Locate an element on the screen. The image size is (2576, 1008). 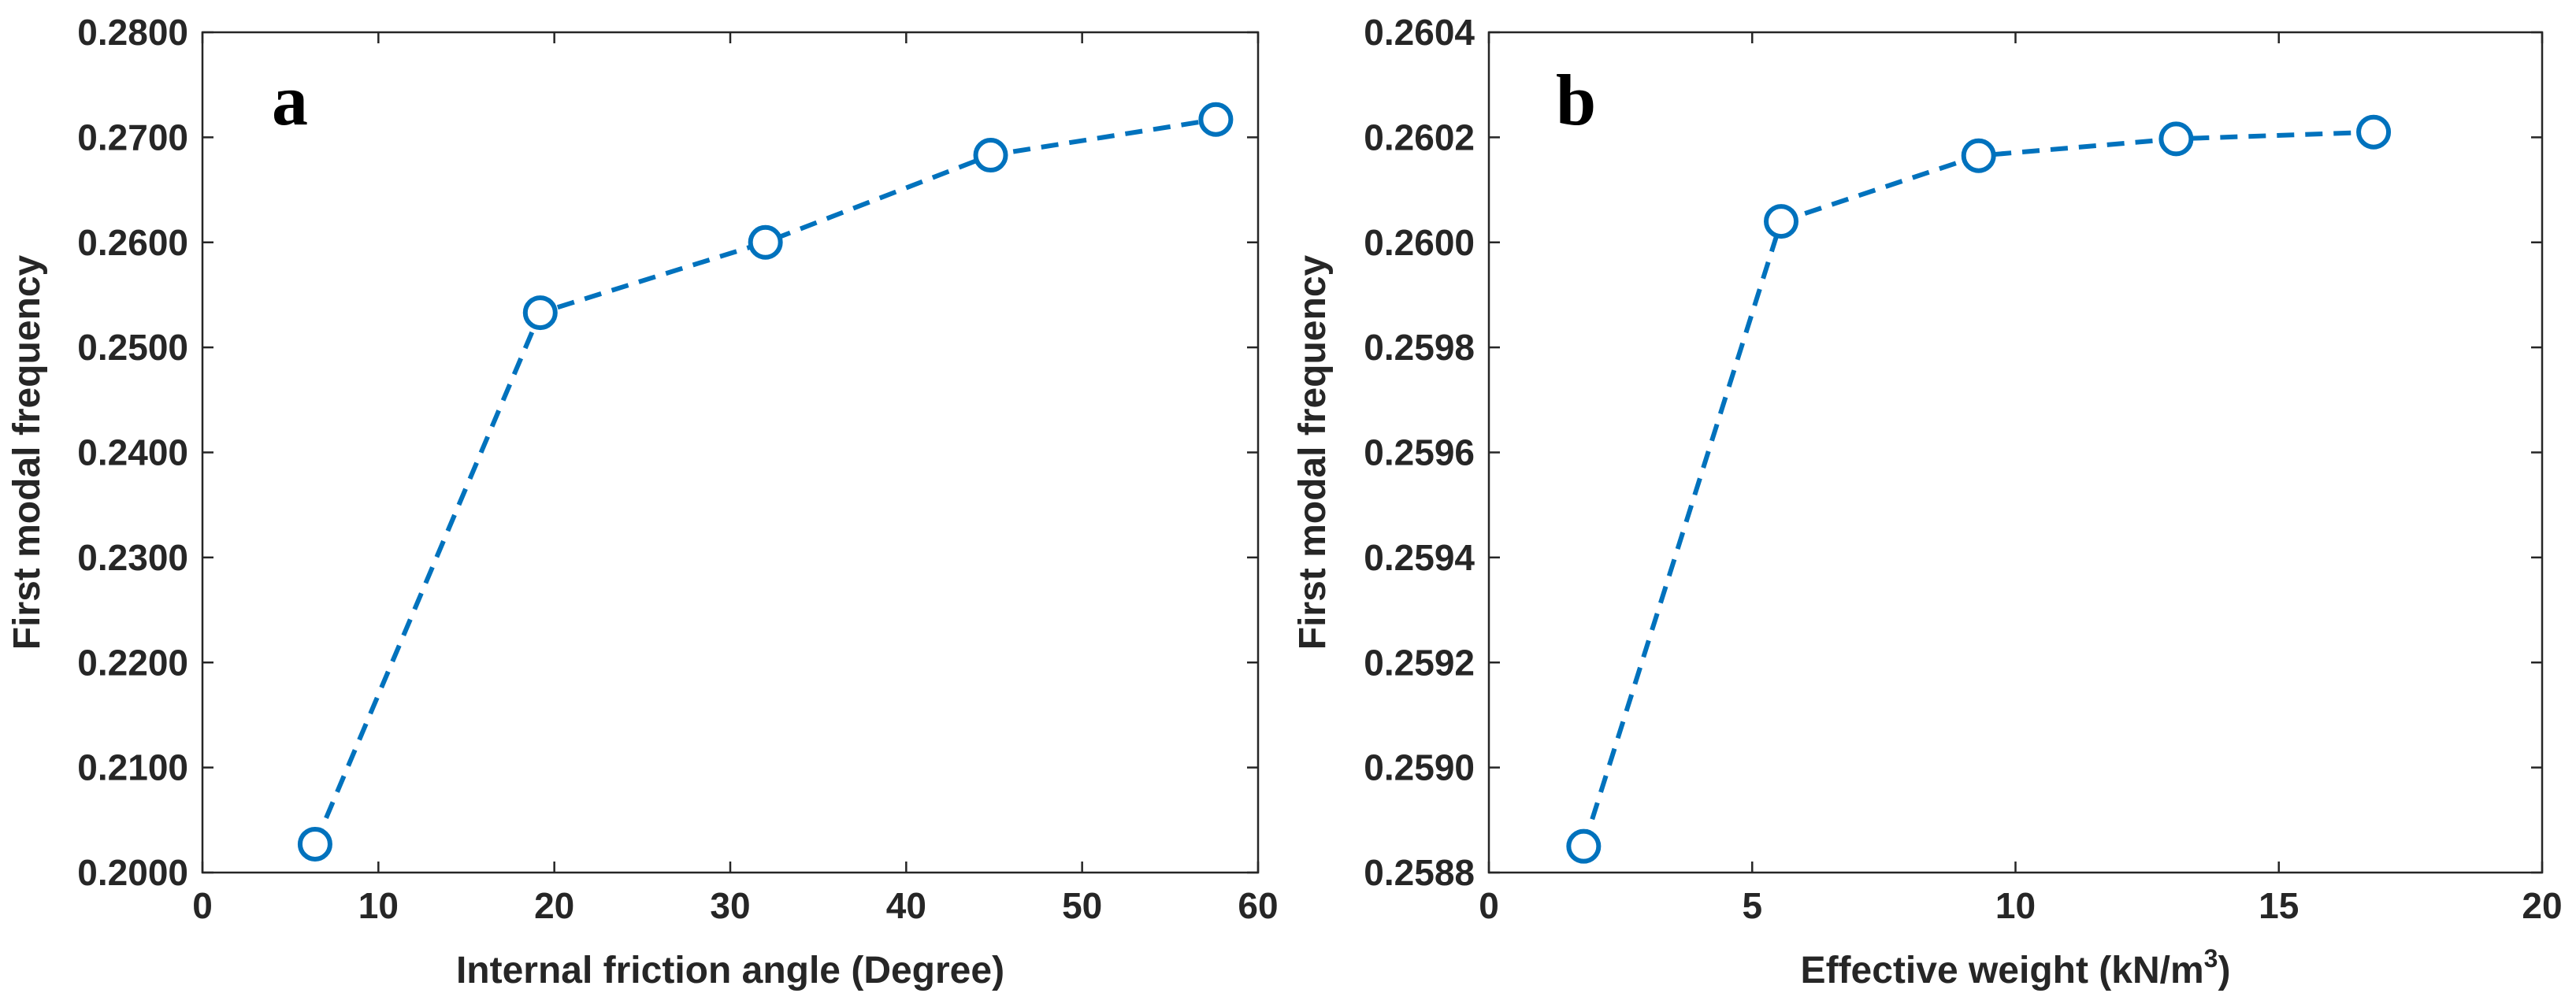
y-tick-label: 0.2598 is located at coordinates (1419, 347).